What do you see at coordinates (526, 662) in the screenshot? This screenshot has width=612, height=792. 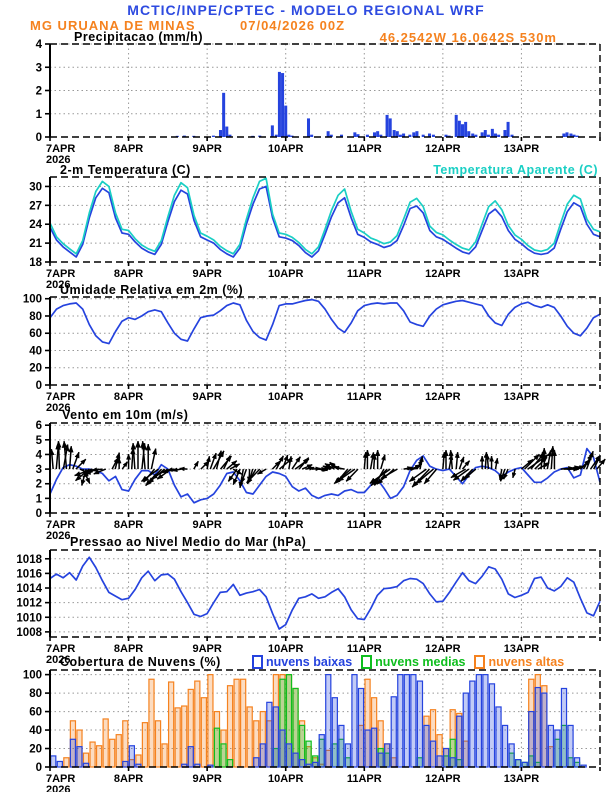 I see `high-clouds-label: nuvens altas` at bounding box center [526, 662].